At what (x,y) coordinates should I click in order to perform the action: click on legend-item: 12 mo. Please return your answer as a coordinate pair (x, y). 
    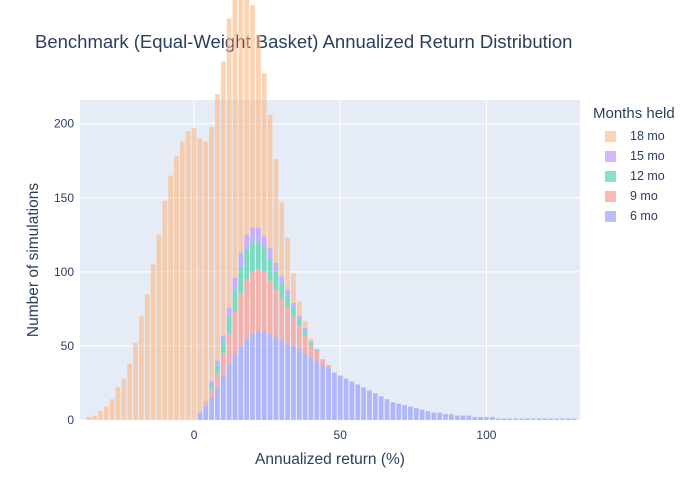
    Looking at the image, I should click on (634, 176).